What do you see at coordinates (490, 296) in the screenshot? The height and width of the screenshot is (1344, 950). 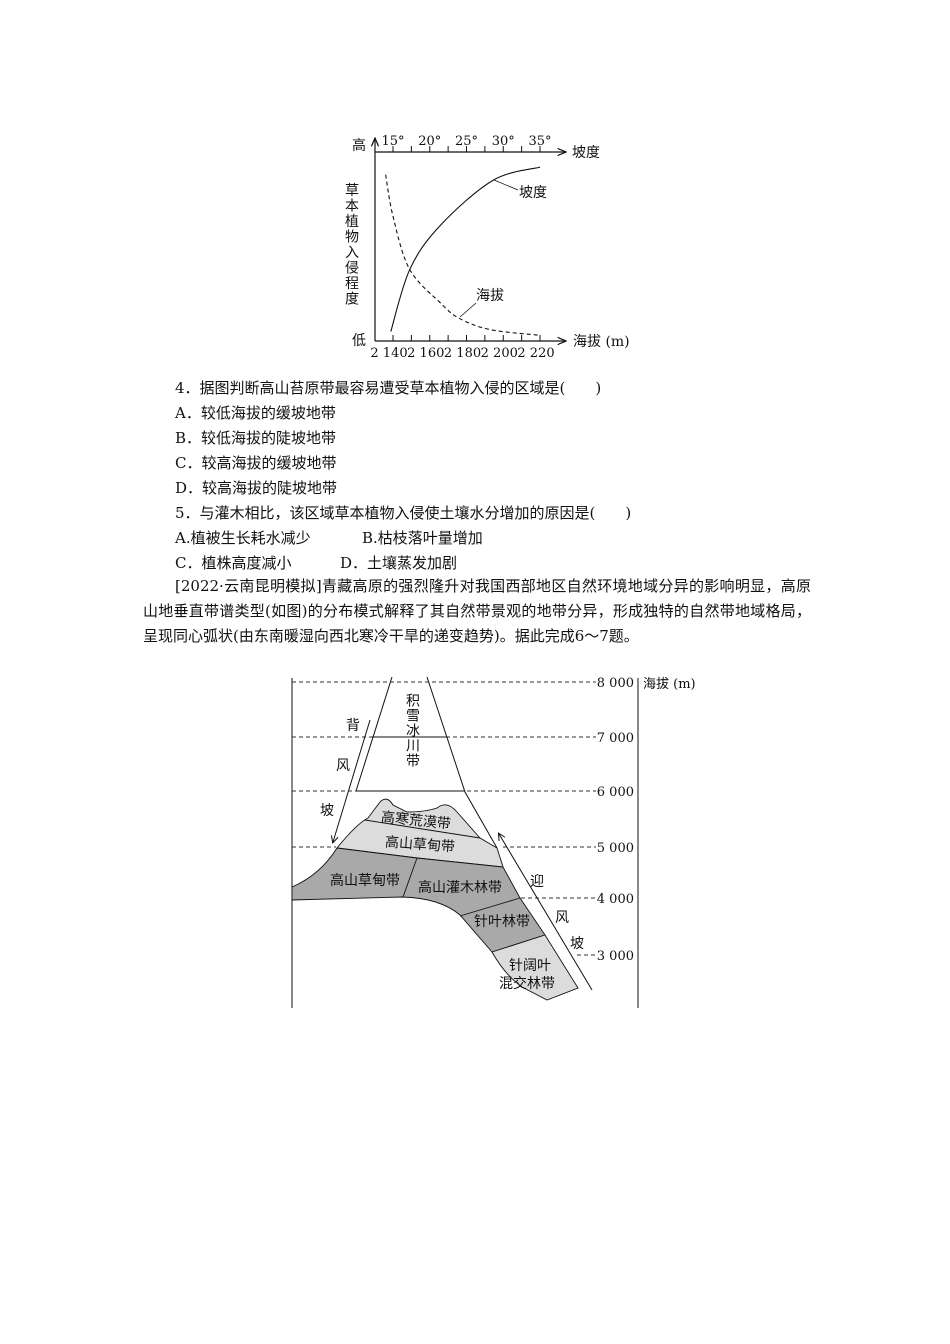 I see `altitude-curve-label: 海拔` at bounding box center [490, 296].